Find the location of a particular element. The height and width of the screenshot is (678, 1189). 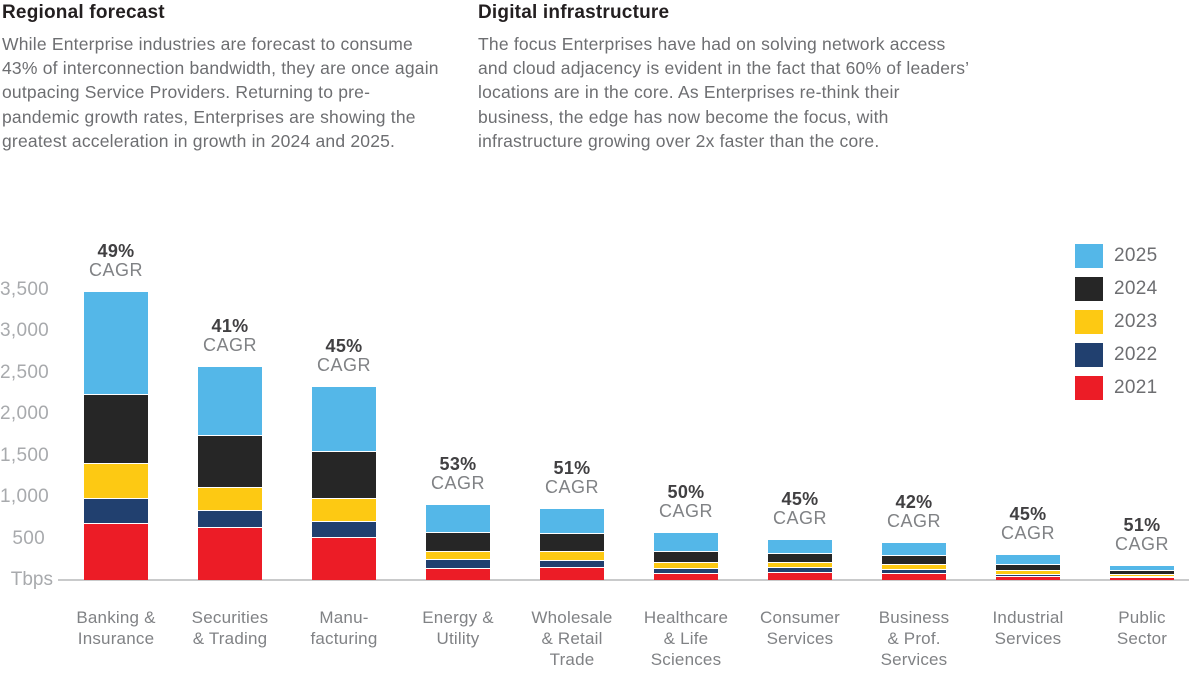

y-axis-tick-label: 1,500 is located at coordinates (25, 455).